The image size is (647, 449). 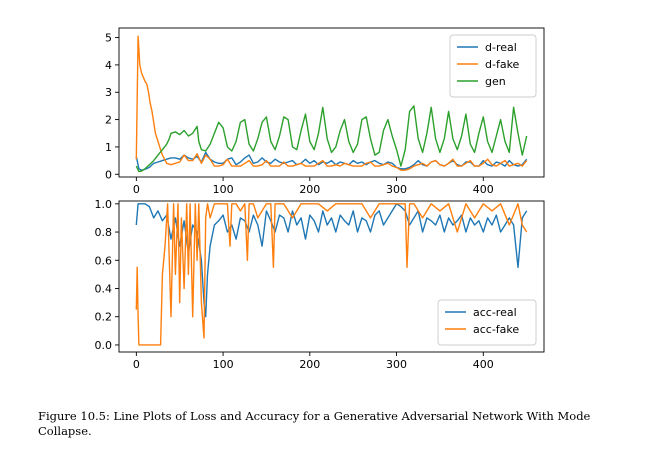 I want to click on accuracy-xtick-label: 400, so click(x=483, y=364).